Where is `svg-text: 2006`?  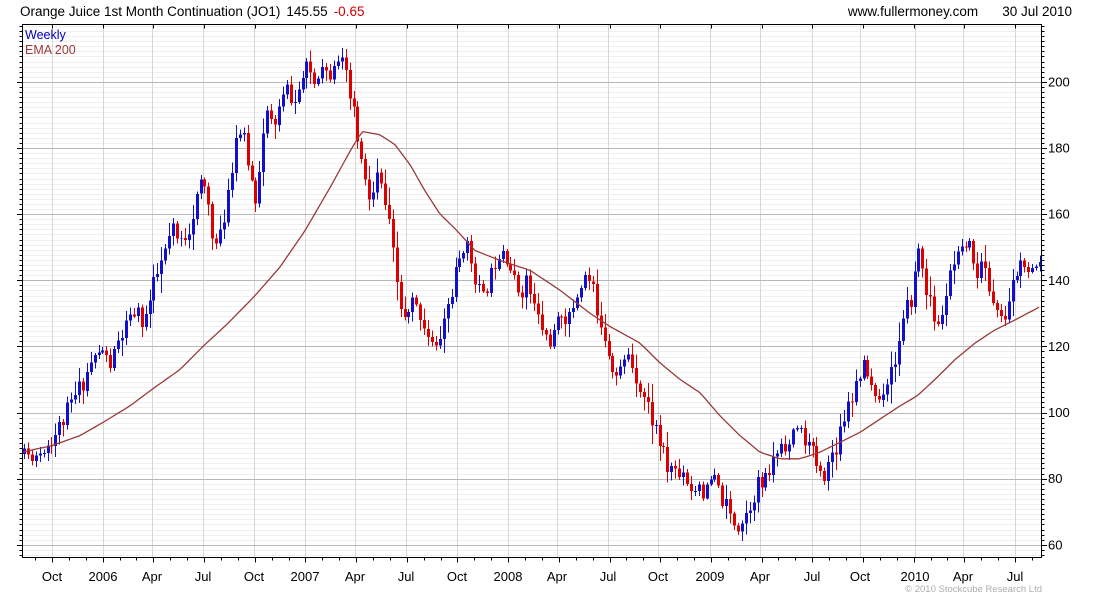
svg-text: 2006 is located at coordinates (103, 576).